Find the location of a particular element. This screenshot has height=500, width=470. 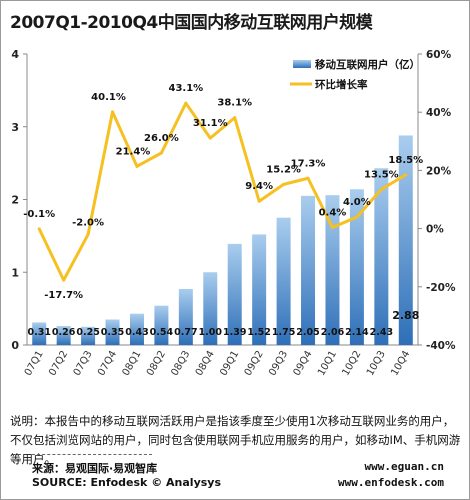

bar-09Q1 is located at coordinates (234, 294).